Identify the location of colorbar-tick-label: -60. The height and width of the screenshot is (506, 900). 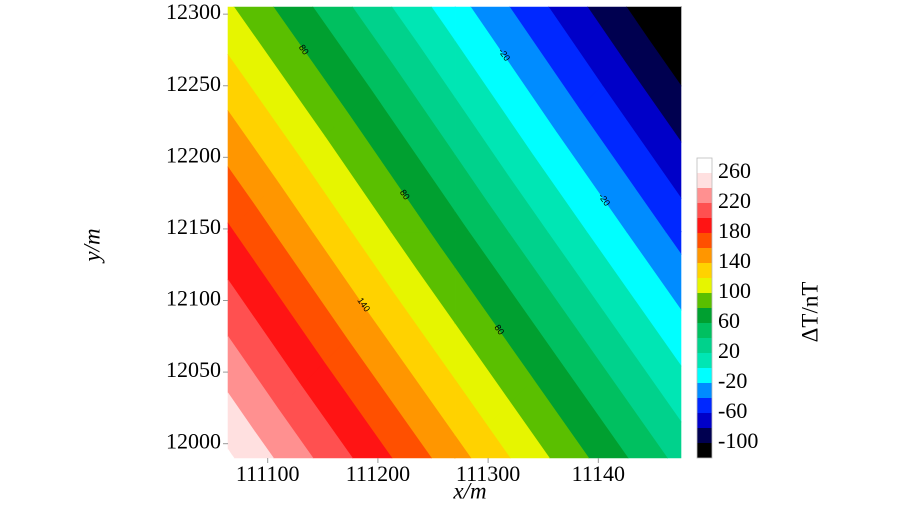
(732, 410).